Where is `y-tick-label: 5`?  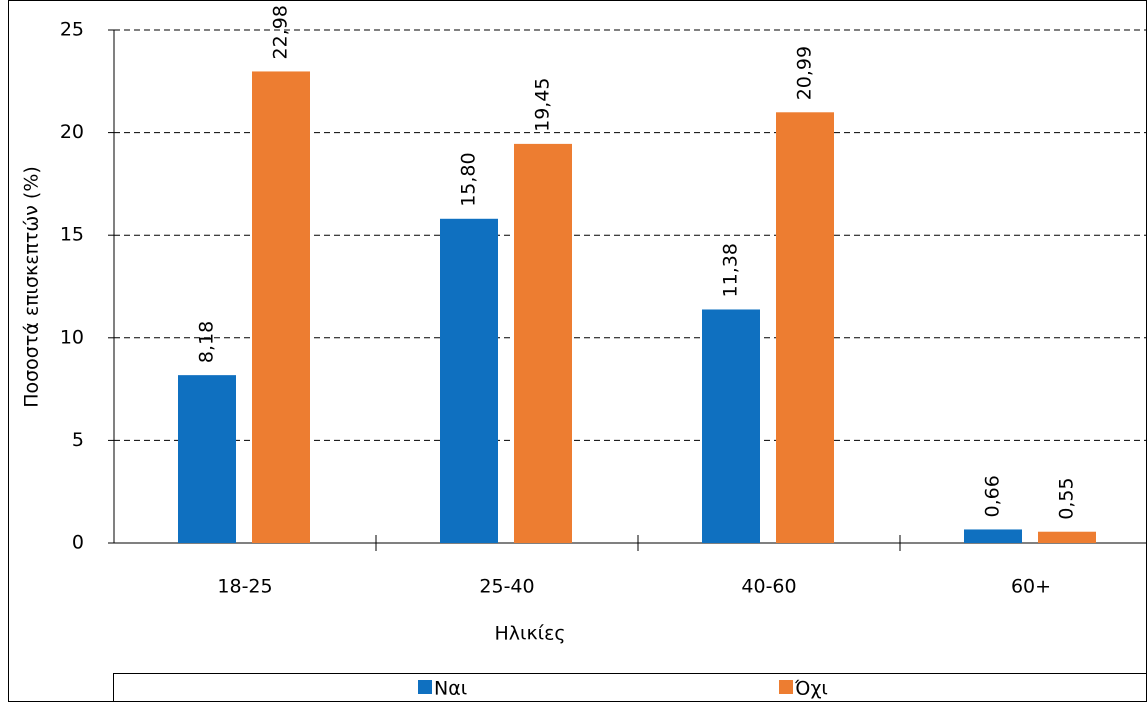
y-tick-label: 5 is located at coordinates (78, 440).